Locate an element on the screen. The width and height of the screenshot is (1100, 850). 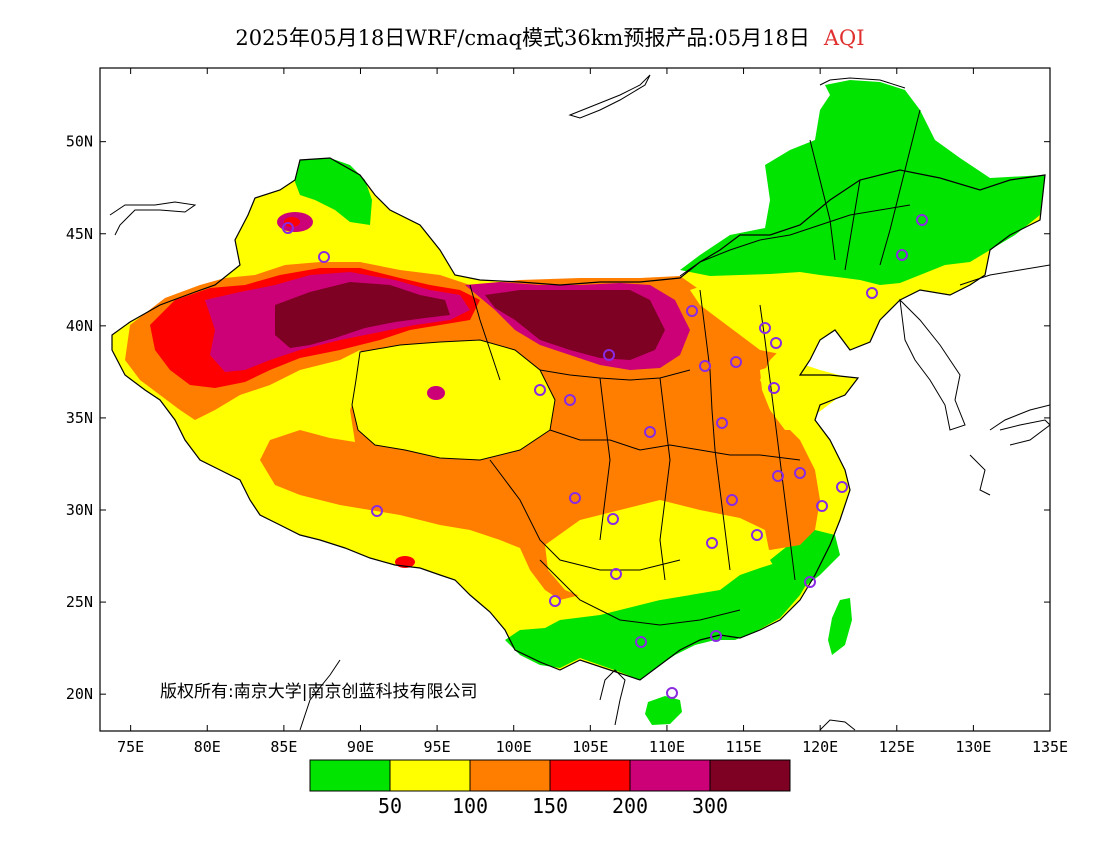
region-yellow-east is located at coordinates (805, 395).